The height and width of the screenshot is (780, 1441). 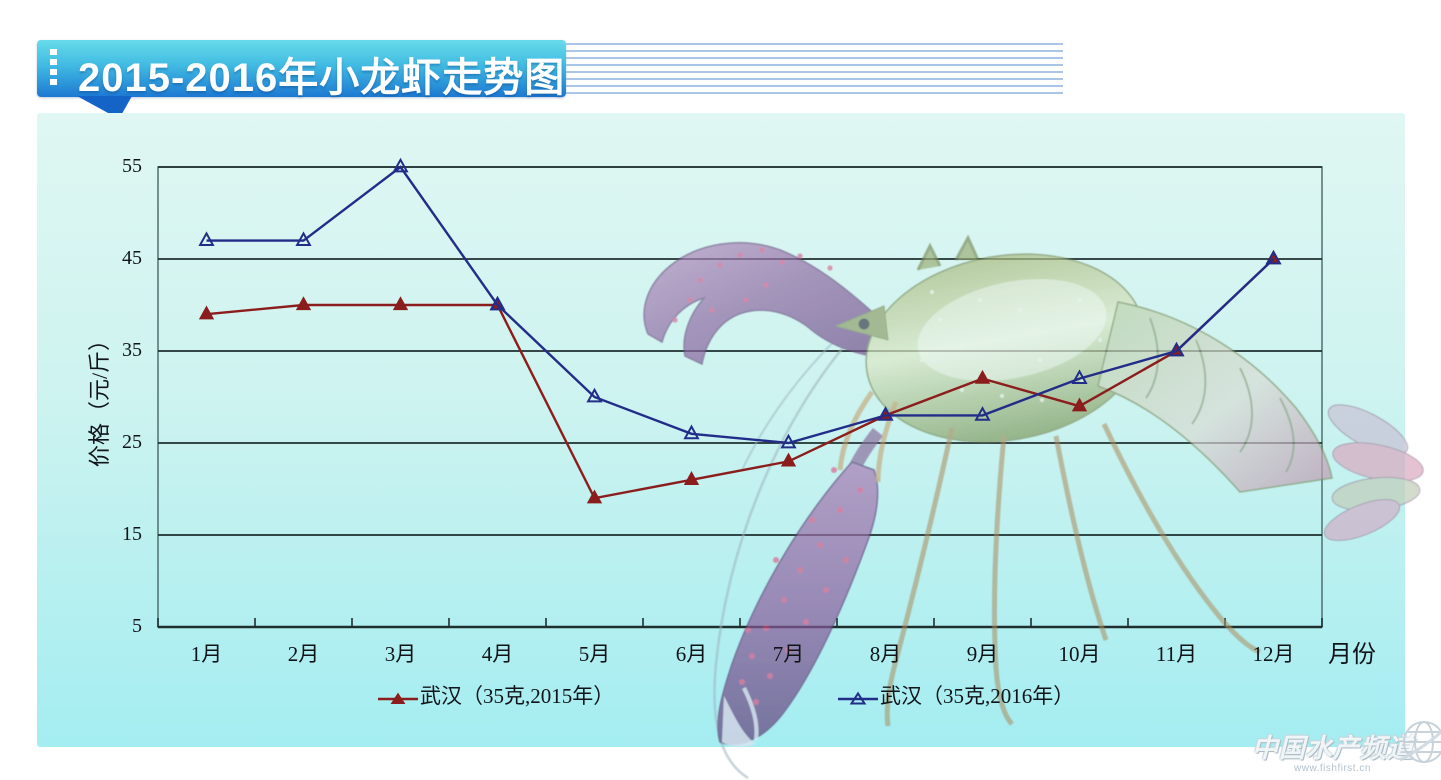 I want to click on title-banner: 2015-2016年小龙虾走势图, so click(x=301, y=70).